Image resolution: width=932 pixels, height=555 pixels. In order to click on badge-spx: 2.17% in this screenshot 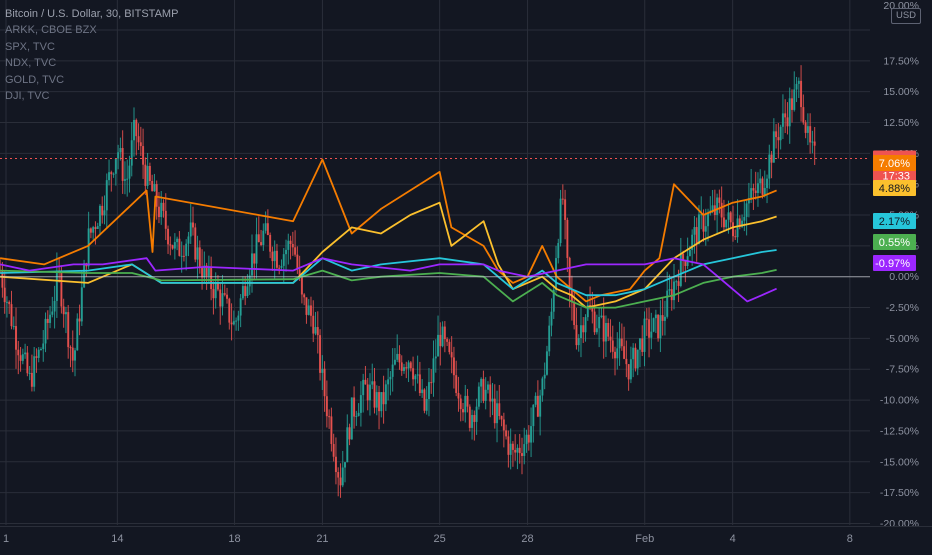, I will do `click(894, 221)`.